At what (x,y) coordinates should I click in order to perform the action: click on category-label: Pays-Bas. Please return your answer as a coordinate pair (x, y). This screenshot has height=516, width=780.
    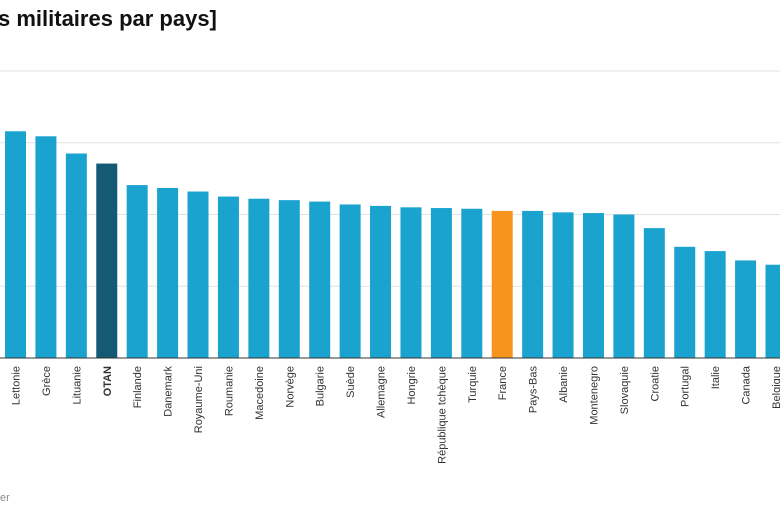
    Looking at the image, I should click on (534, 390).